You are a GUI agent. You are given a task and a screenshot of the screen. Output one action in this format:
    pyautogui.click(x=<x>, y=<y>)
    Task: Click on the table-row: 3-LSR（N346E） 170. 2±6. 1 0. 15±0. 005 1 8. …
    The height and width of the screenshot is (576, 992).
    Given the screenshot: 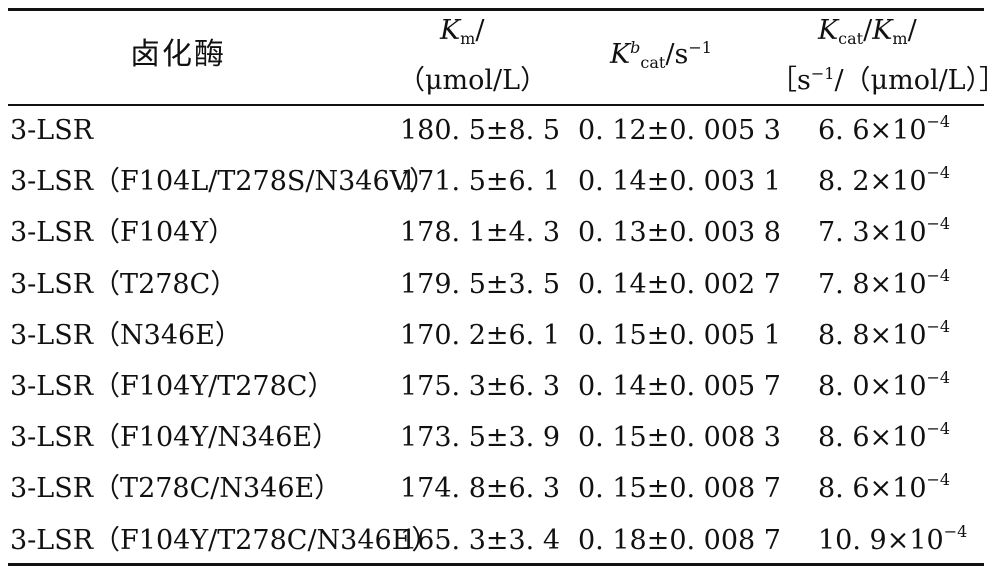 What is the action you would take?
    pyautogui.click(x=496, y=336)
    